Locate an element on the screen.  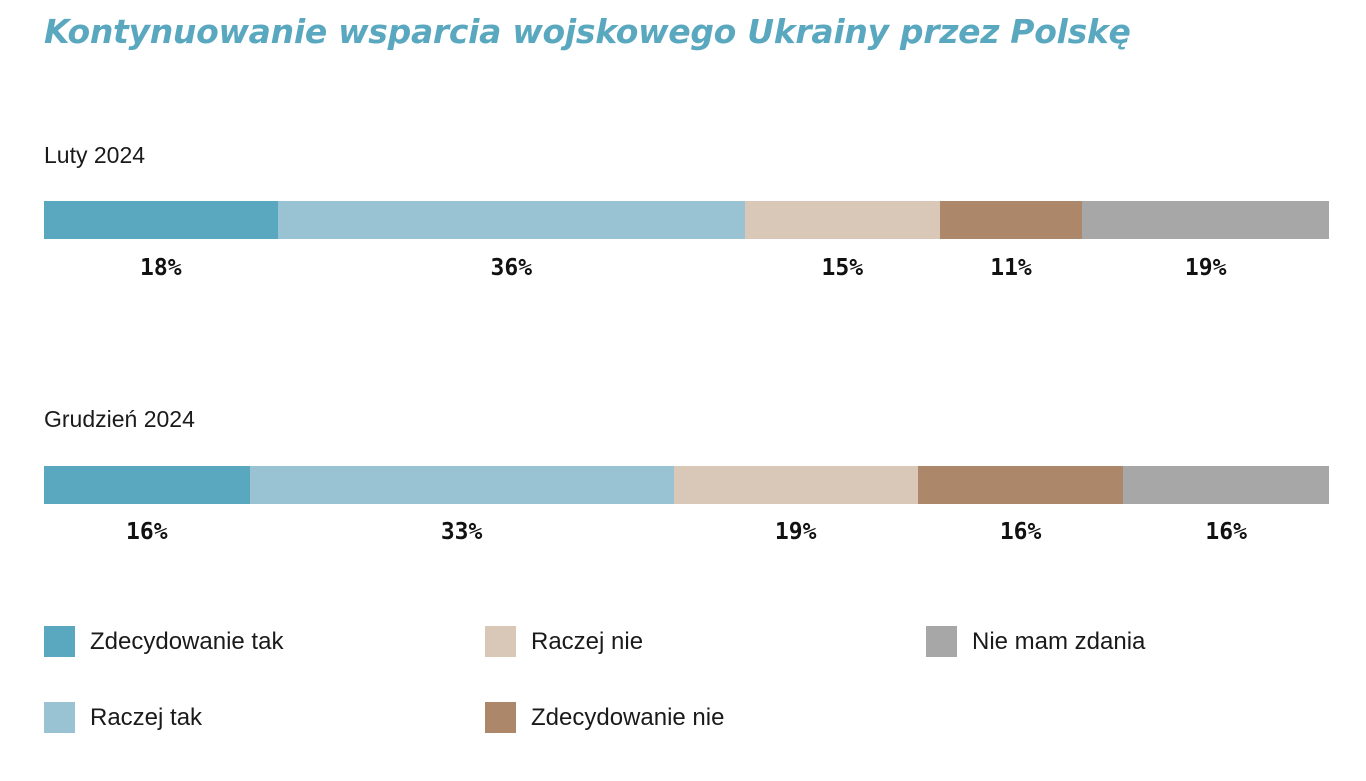
value-labels-grudzien-2024: 16% 33% 19% 16% 16% is located at coordinates (686, 534).